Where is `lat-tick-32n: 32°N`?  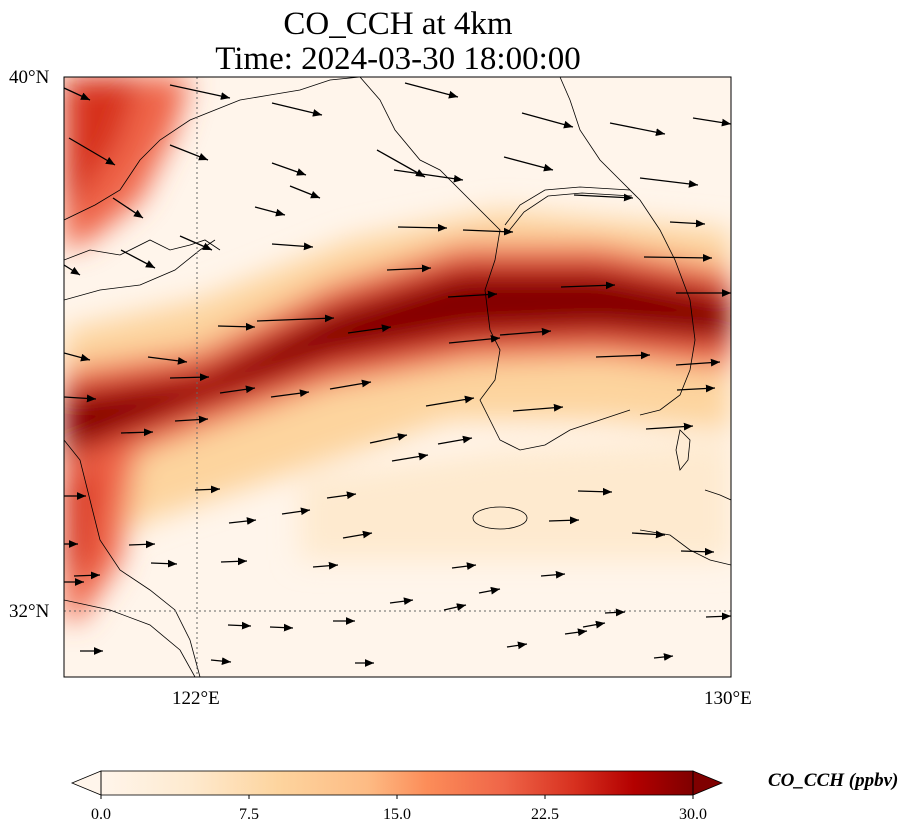 lat-tick-32n: 32°N is located at coordinates (29, 611).